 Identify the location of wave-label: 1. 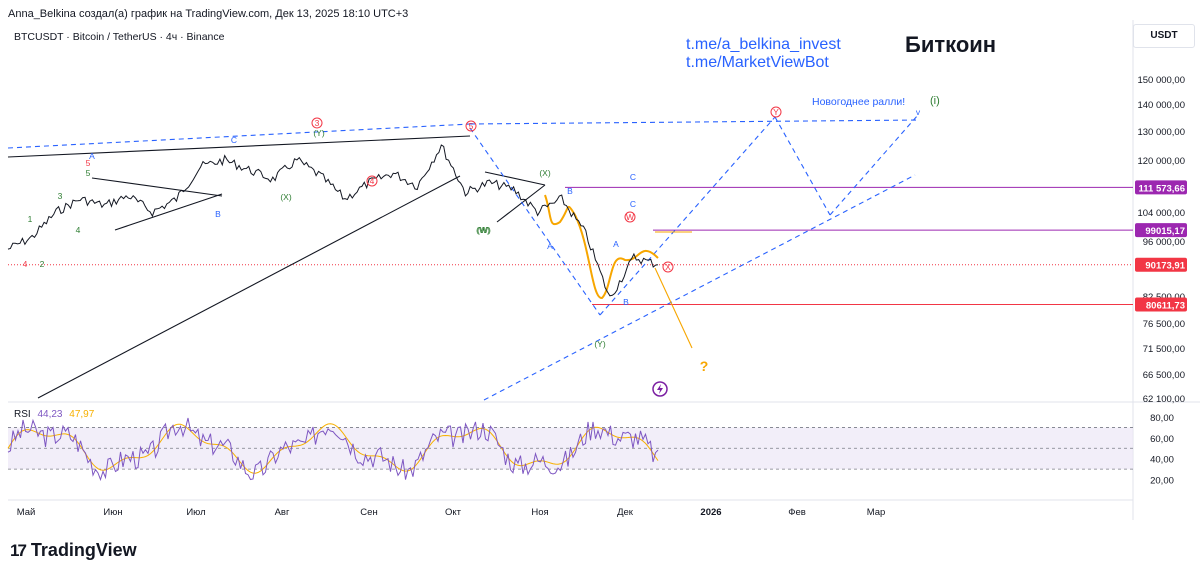
(30, 219).